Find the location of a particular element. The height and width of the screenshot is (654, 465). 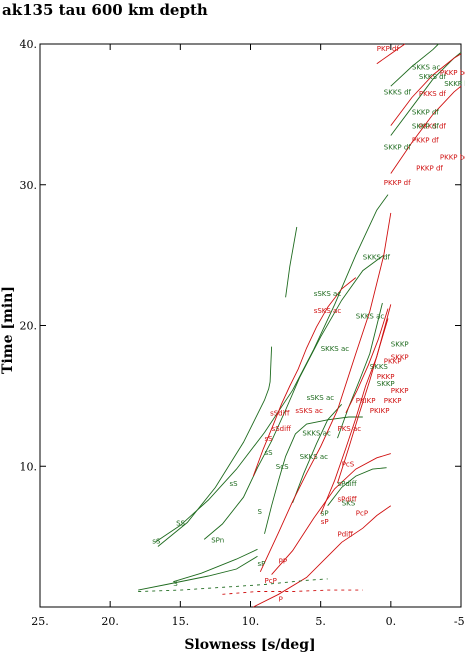

phase-label-7: SKKS df is located at coordinates (398, 93).